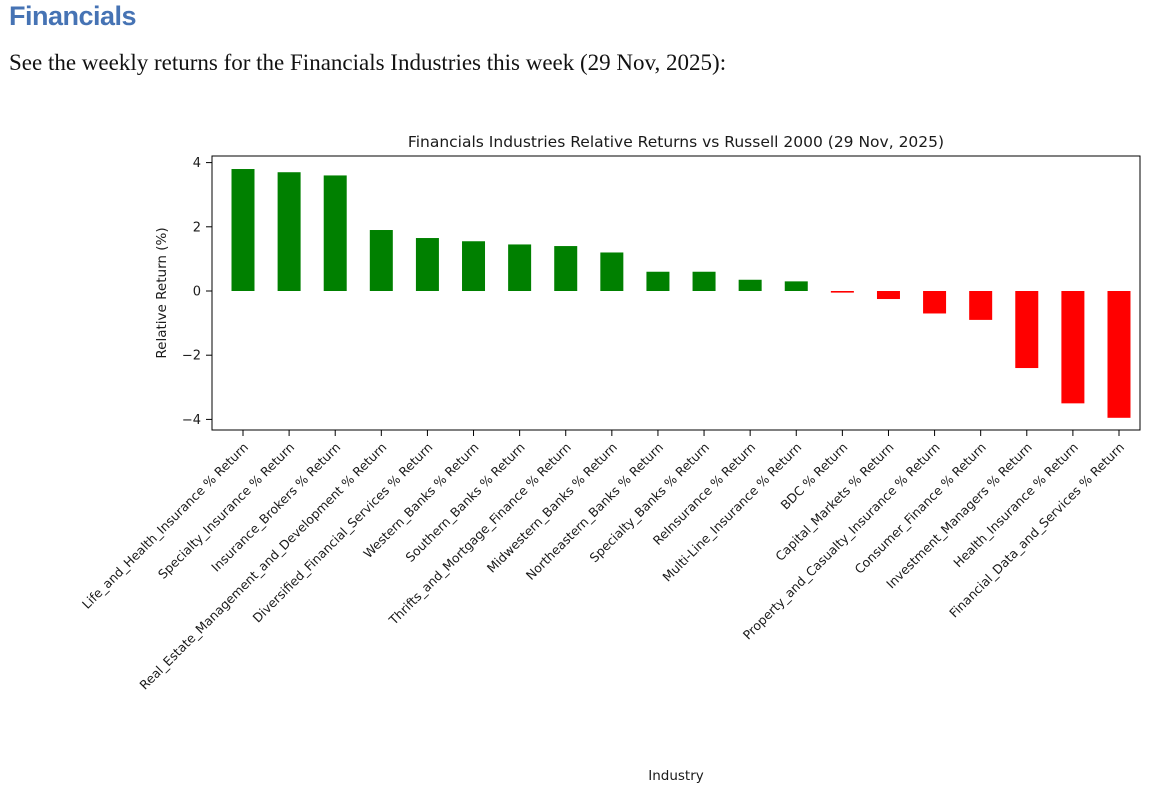 This screenshot has height=798, width=1150. What do you see at coordinates (197, 292) in the screenshot?
I see `y-tick-label: 0` at bounding box center [197, 292].